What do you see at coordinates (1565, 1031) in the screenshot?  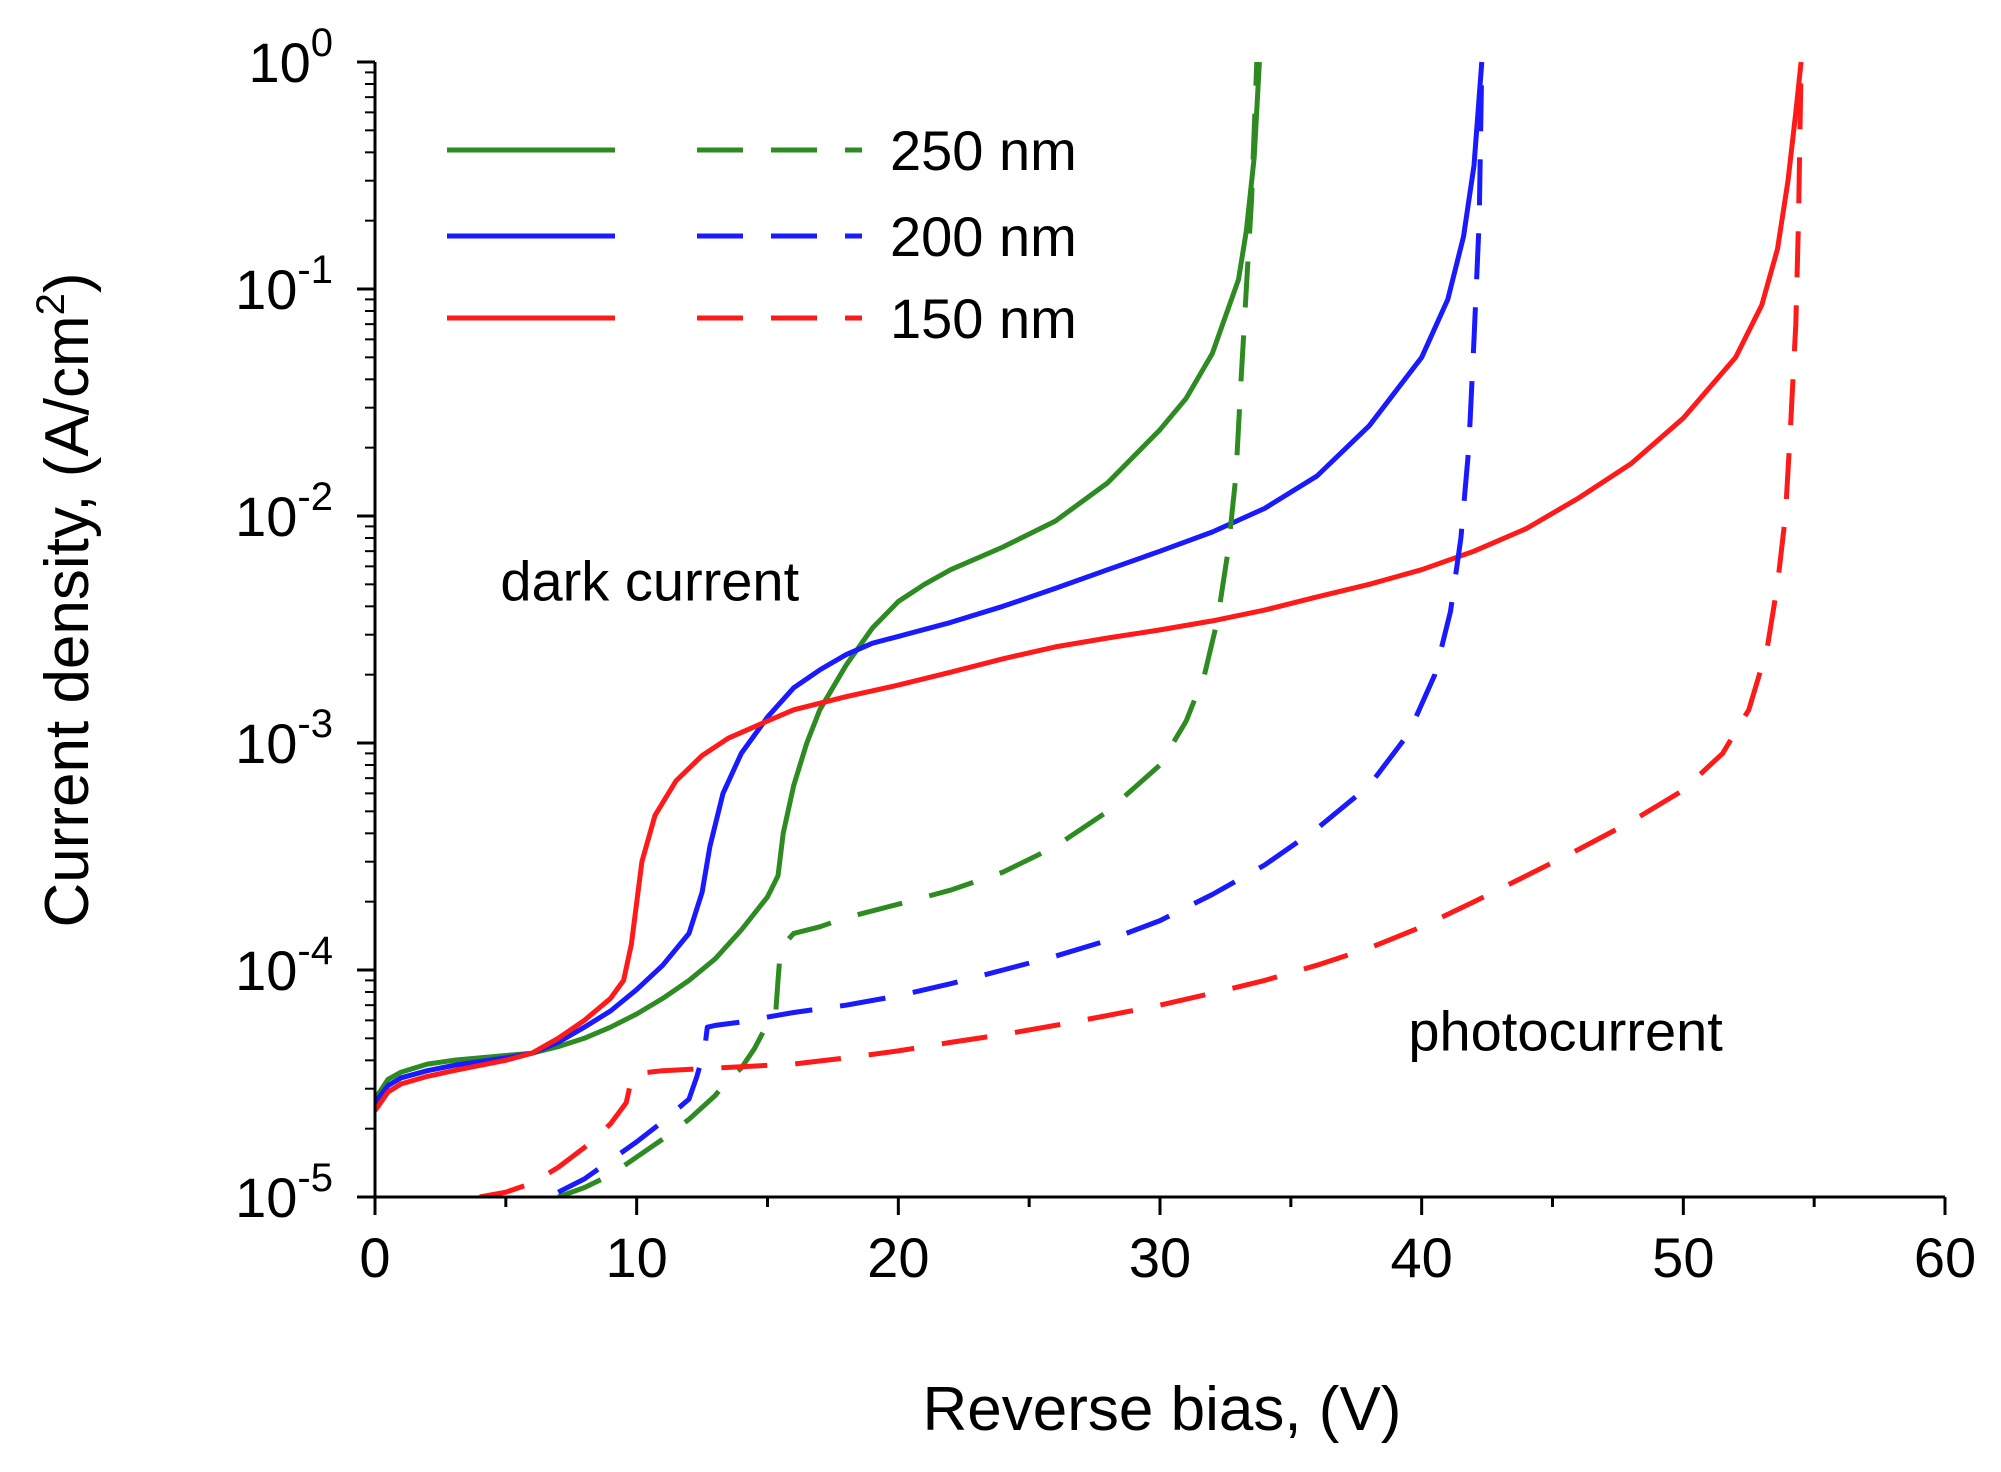 I see `annotation-label: photocurrent` at bounding box center [1565, 1031].